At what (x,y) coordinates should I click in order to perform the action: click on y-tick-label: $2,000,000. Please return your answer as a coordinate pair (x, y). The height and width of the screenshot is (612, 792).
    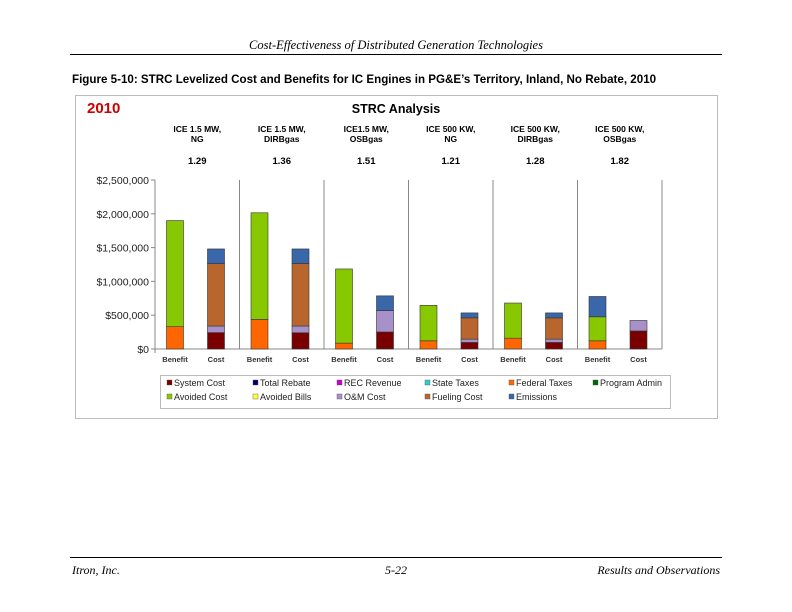
    Looking at the image, I should click on (122, 215).